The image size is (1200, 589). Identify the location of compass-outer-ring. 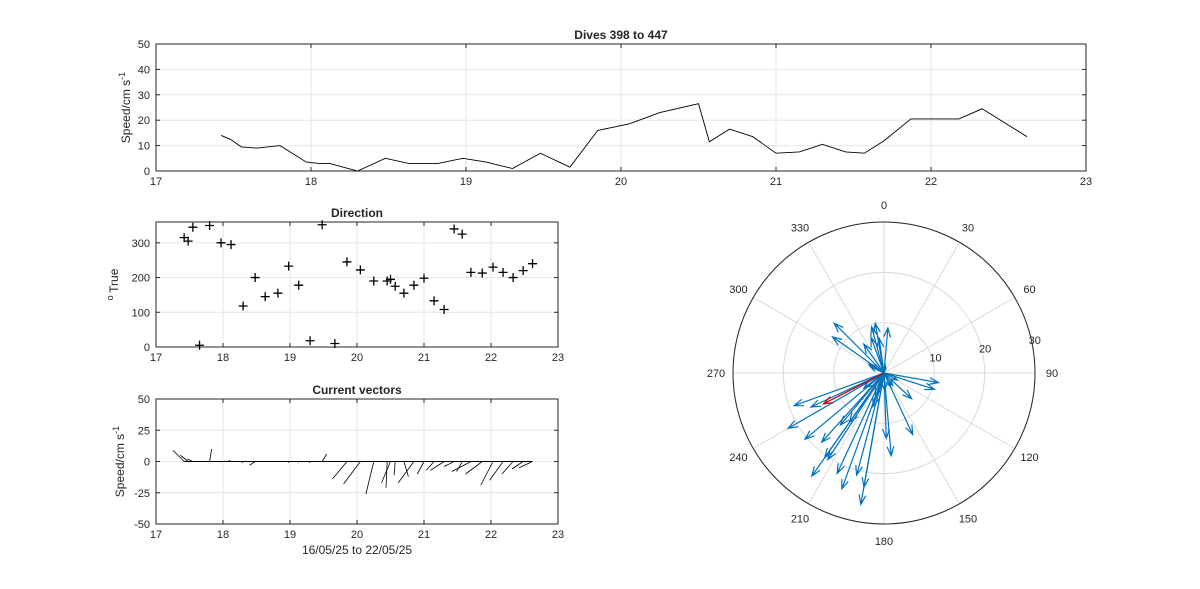
(884, 373).